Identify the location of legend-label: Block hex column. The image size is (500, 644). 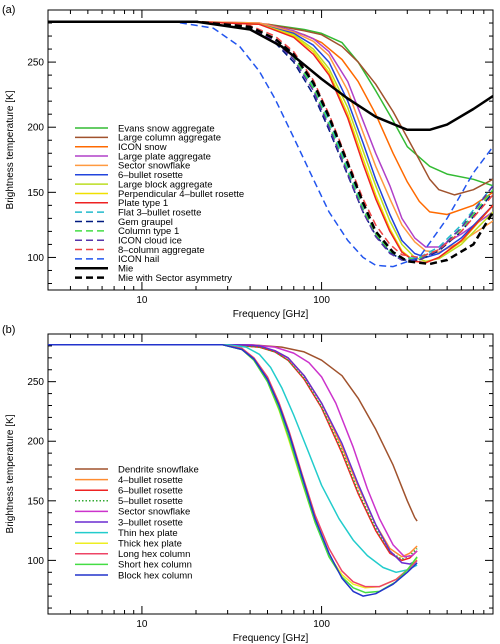
(155, 575).